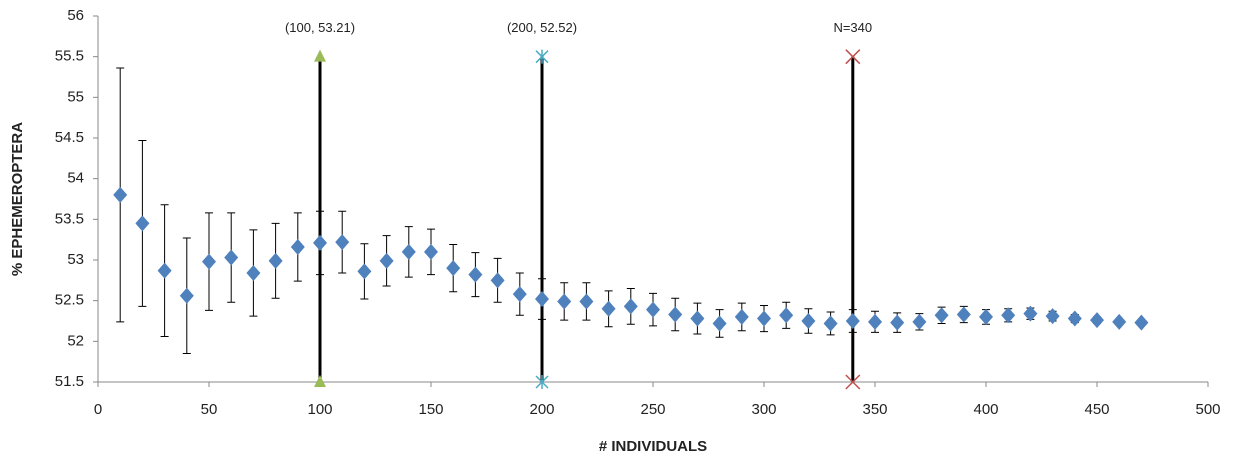  Describe the element at coordinates (763, 409) in the screenshot. I see `x-tick-label: 300` at that location.